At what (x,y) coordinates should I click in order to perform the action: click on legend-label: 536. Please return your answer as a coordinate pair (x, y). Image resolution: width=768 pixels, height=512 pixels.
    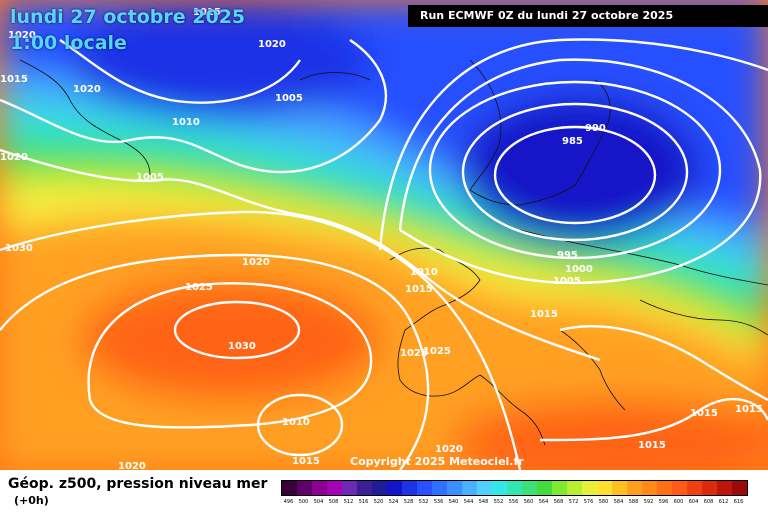
    Looking at the image, I should click on (438, 502).